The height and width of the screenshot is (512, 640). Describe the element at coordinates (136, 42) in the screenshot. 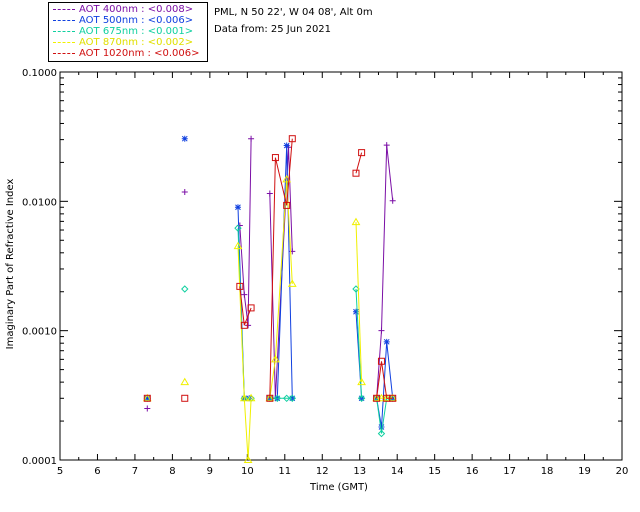

I see `legend-label: AOT 870nm : <0.002>` at that location.